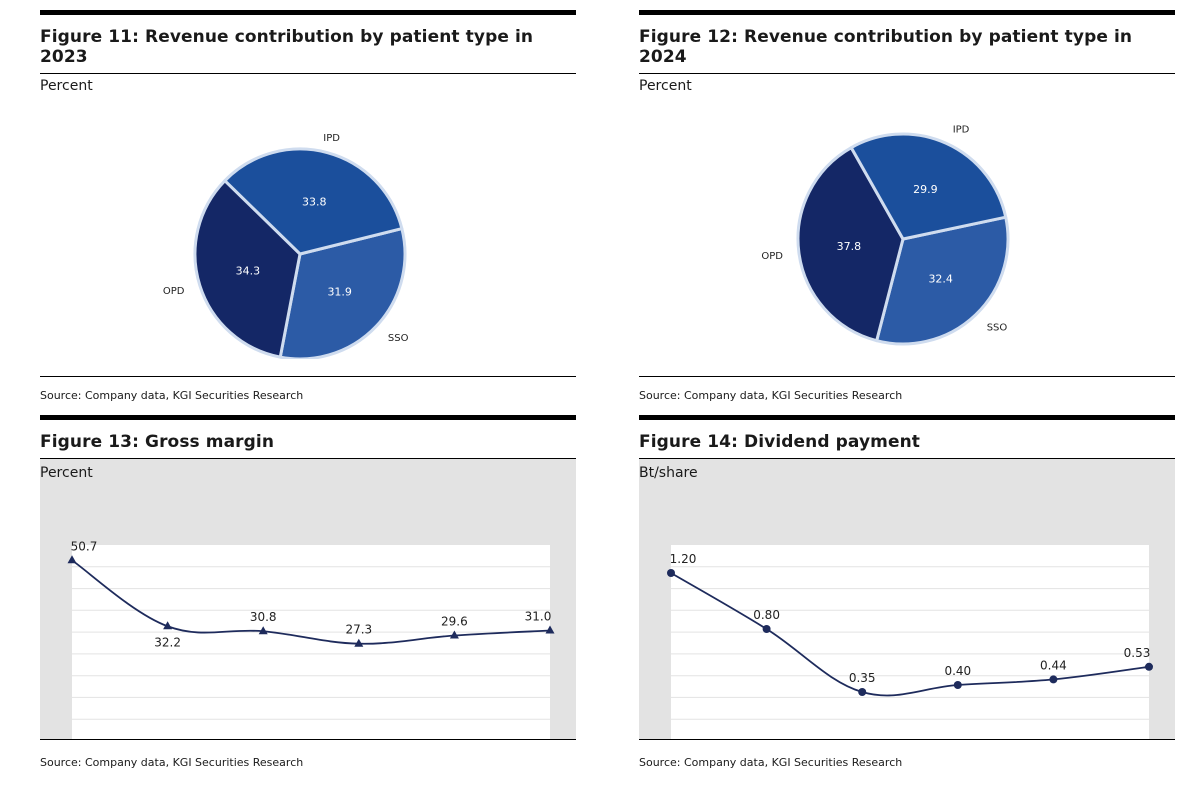  Describe the element at coordinates (538, 617) in the screenshot. I see `data-label-2026f: 31.0` at that location.